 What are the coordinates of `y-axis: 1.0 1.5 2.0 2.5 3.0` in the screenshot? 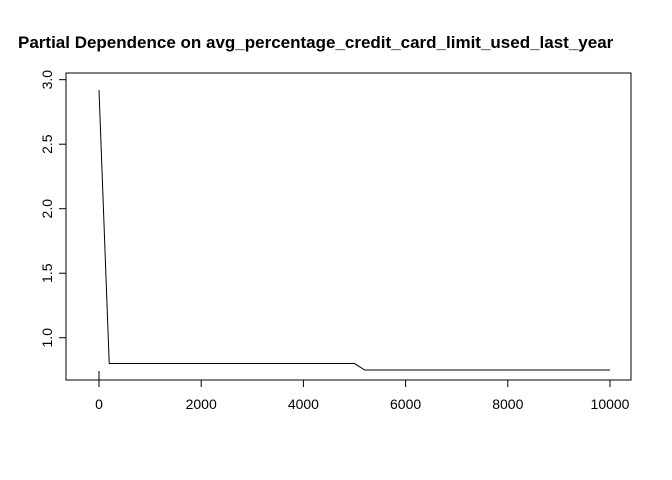 It's located at (53, 209).